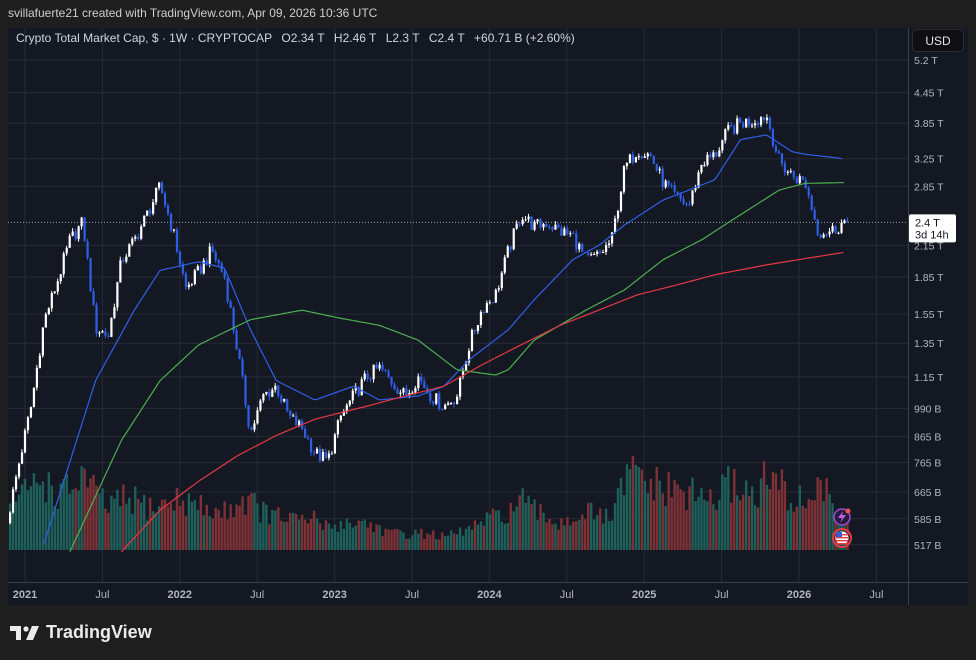  I want to click on time-tick-label: Jul, so click(257, 595).